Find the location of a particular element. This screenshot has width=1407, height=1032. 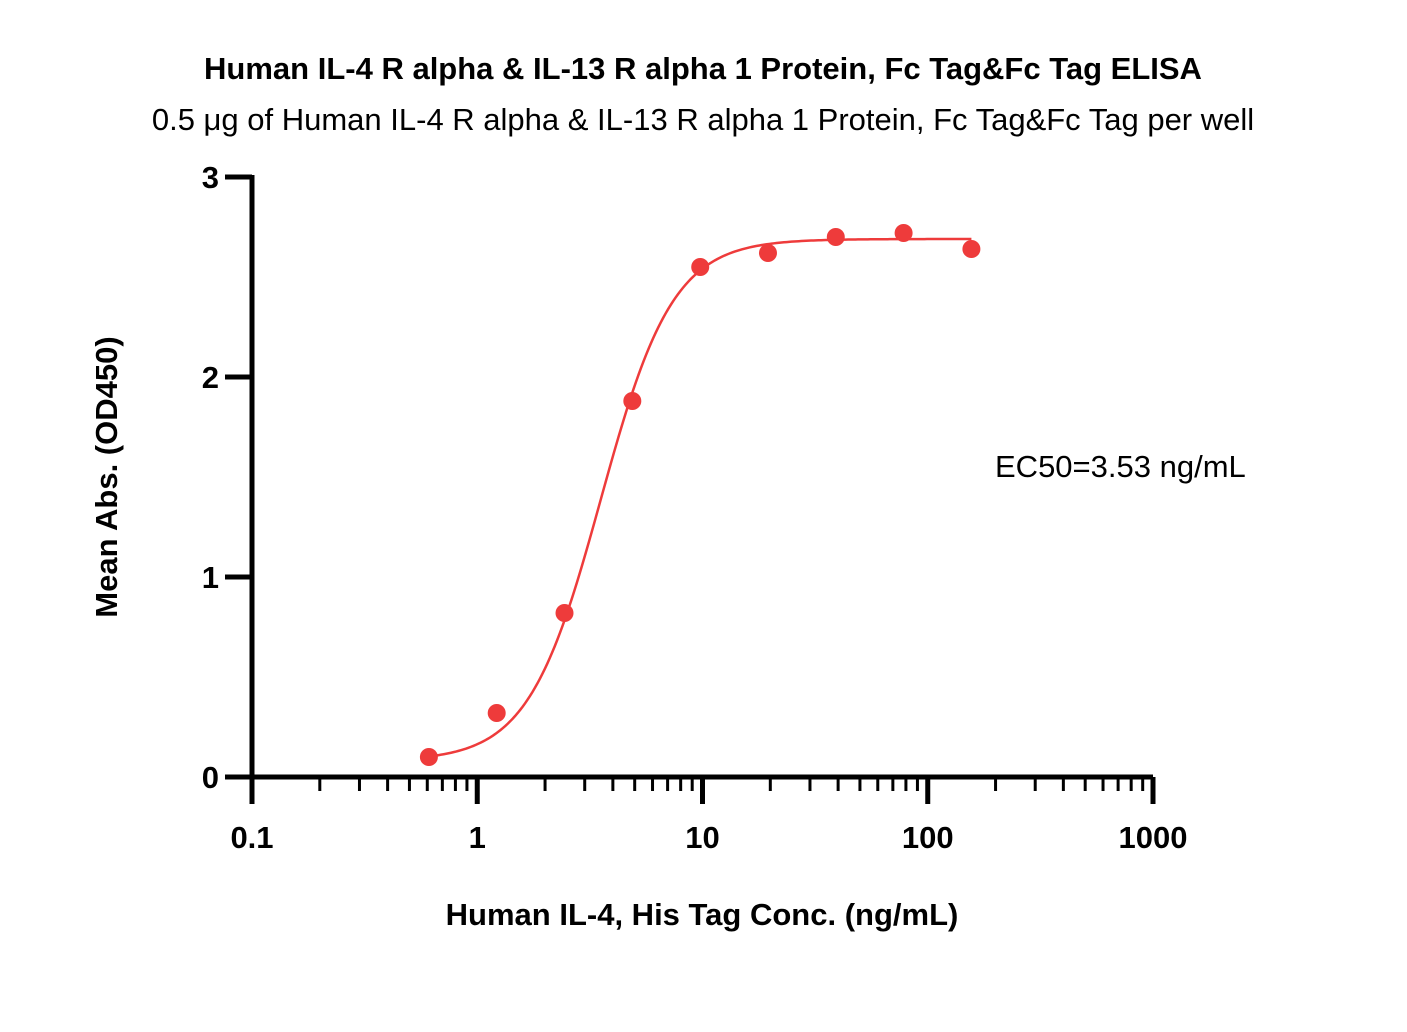

y-tick-label: 0 is located at coordinates (210, 777).